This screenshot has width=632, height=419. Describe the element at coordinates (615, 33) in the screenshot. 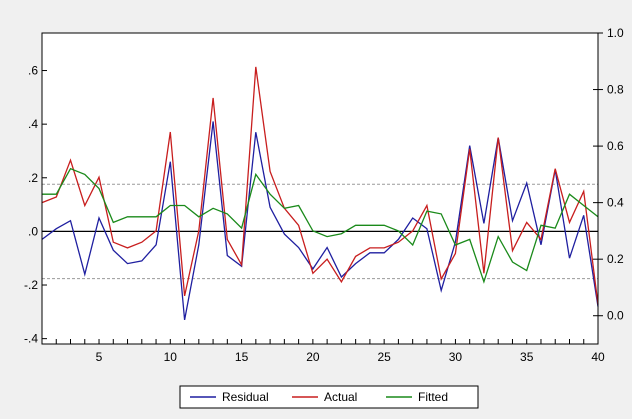

I see `right-axis-tick-label: 1.0` at that location.